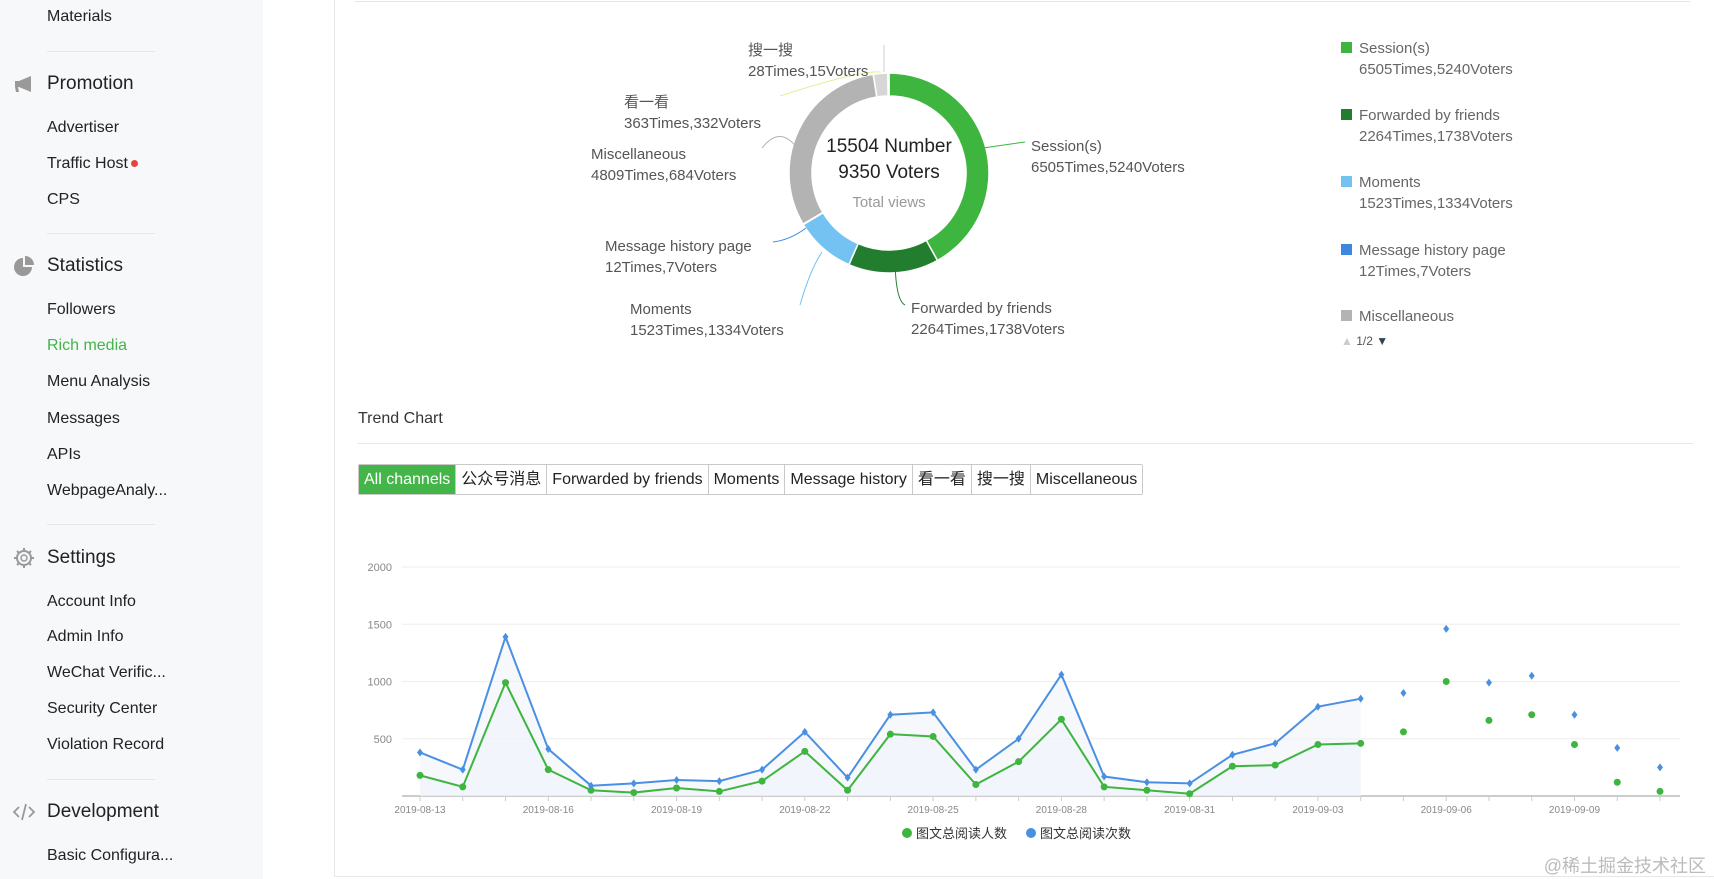 The width and height of the screenshot is (1714, 879). Describe the element at coordinates (103, 811) in the screenshot. I see `sidebar-group-development: Development` at that location.